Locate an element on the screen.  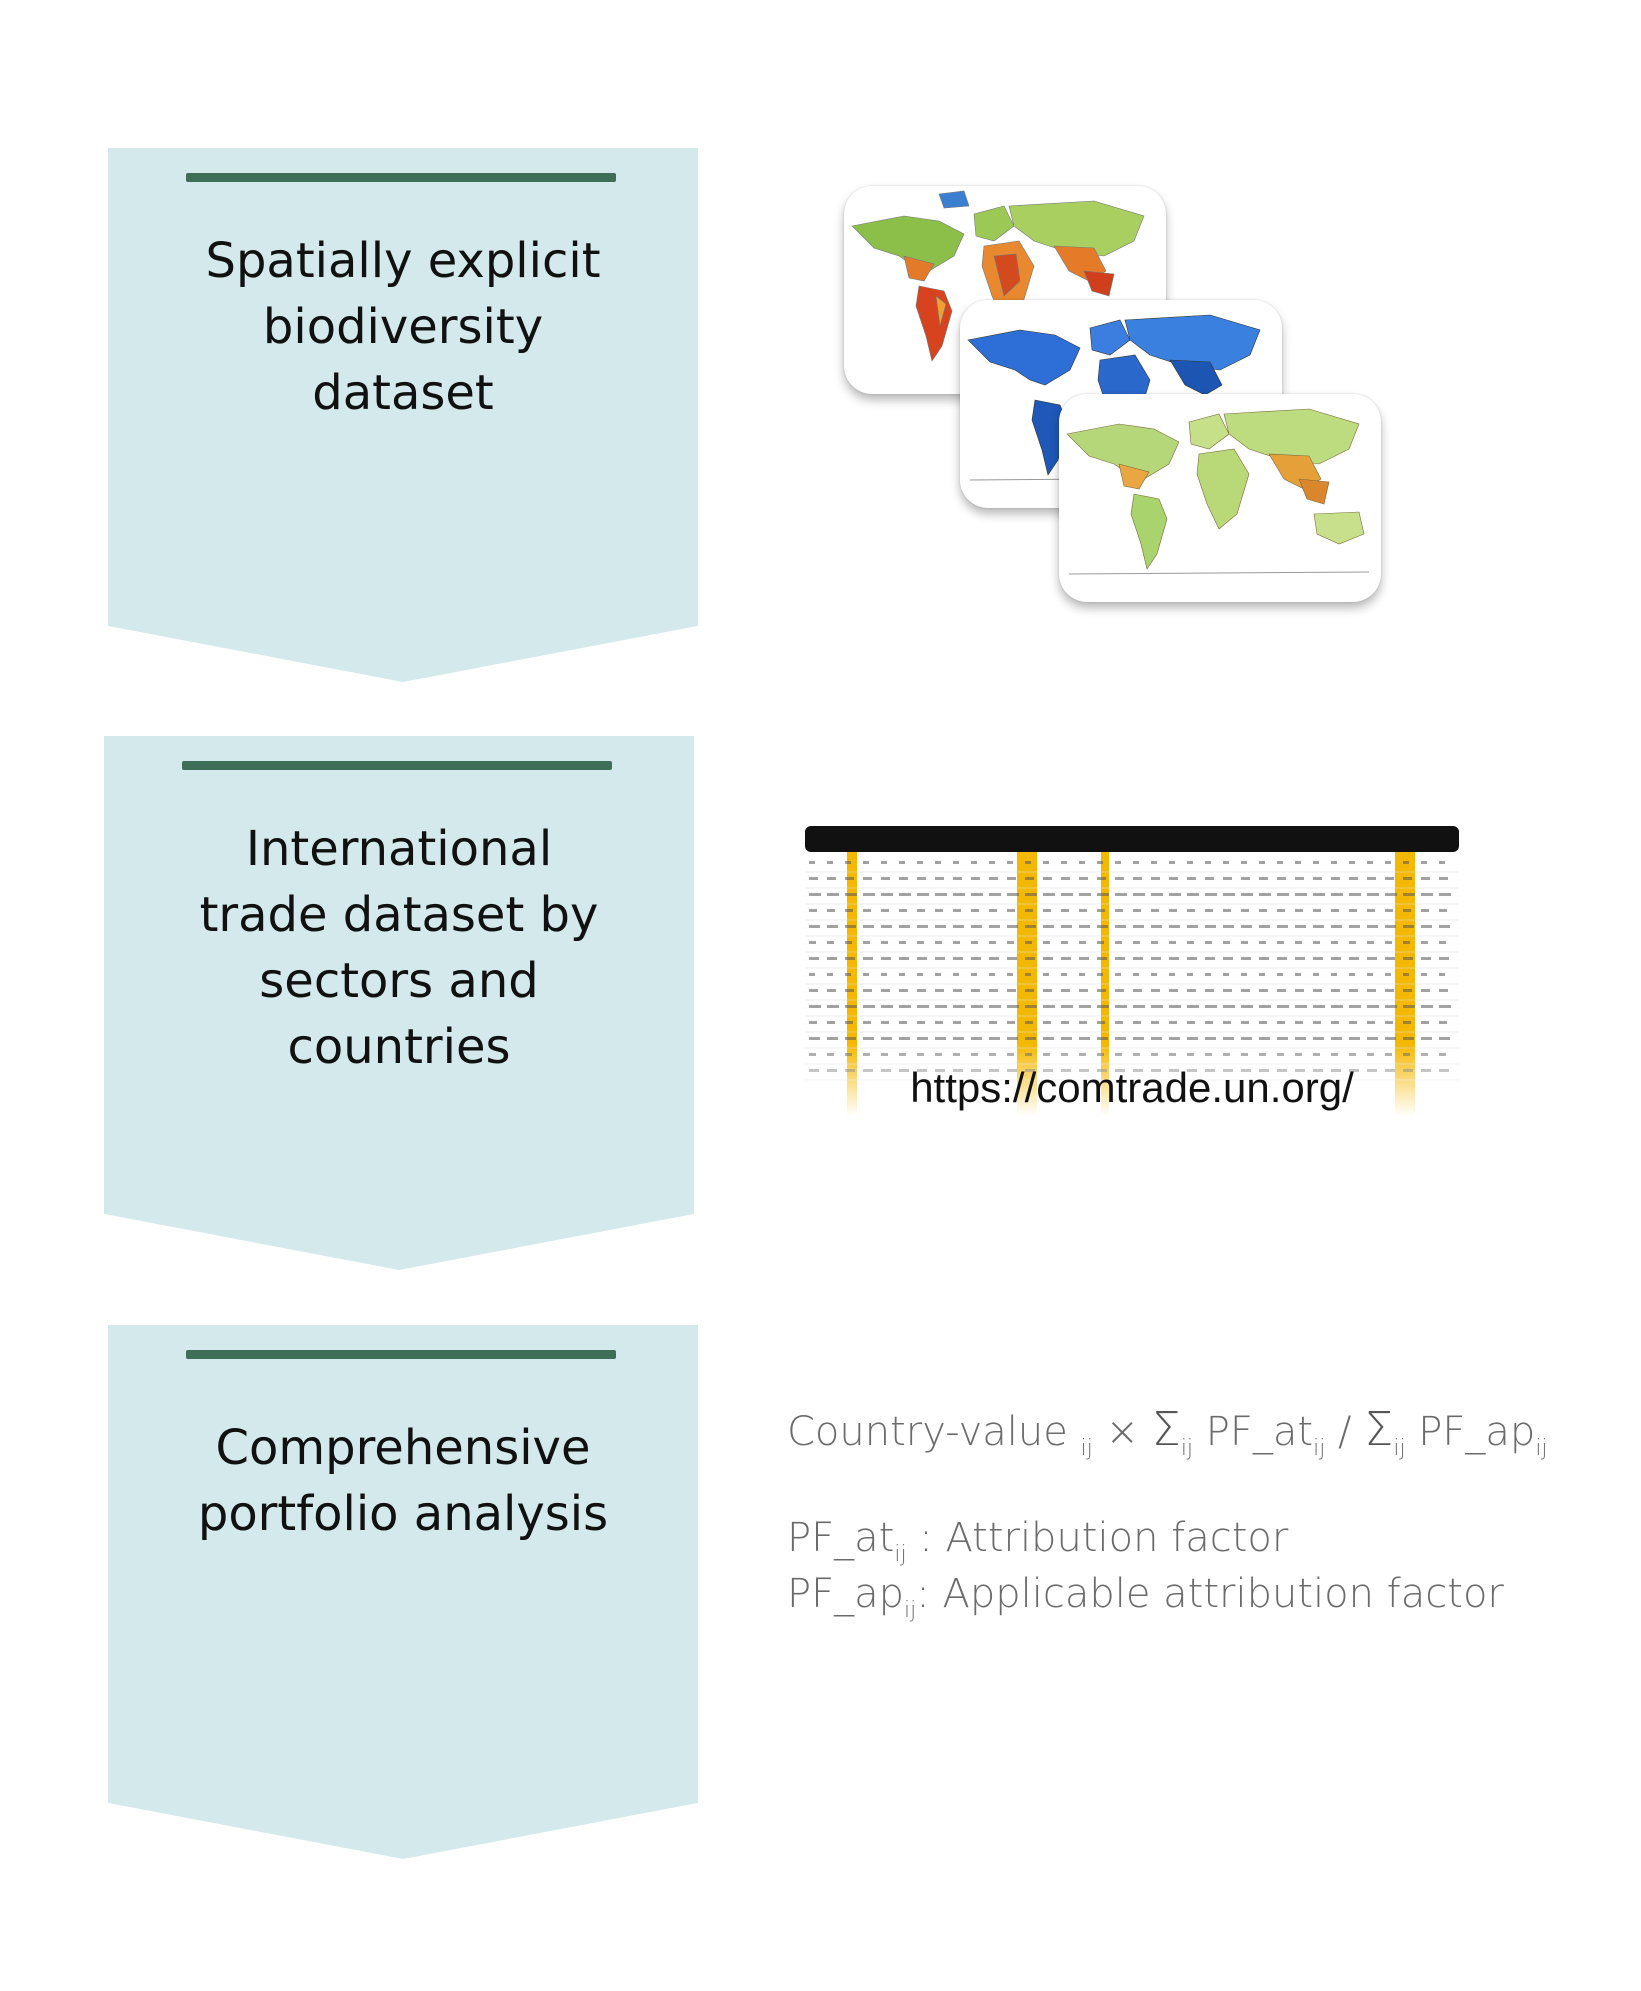
formula-times: × is located at coordinates (1122, 1432).